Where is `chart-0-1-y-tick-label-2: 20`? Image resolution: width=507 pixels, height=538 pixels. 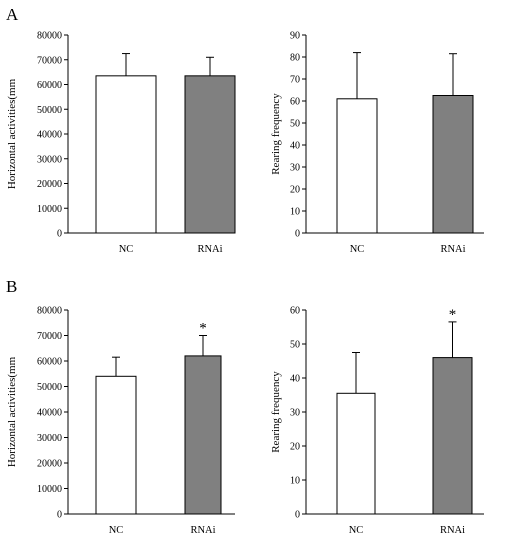
chart-0-1-y-tick-label-2: 20 is located at coordinates (295, 190).